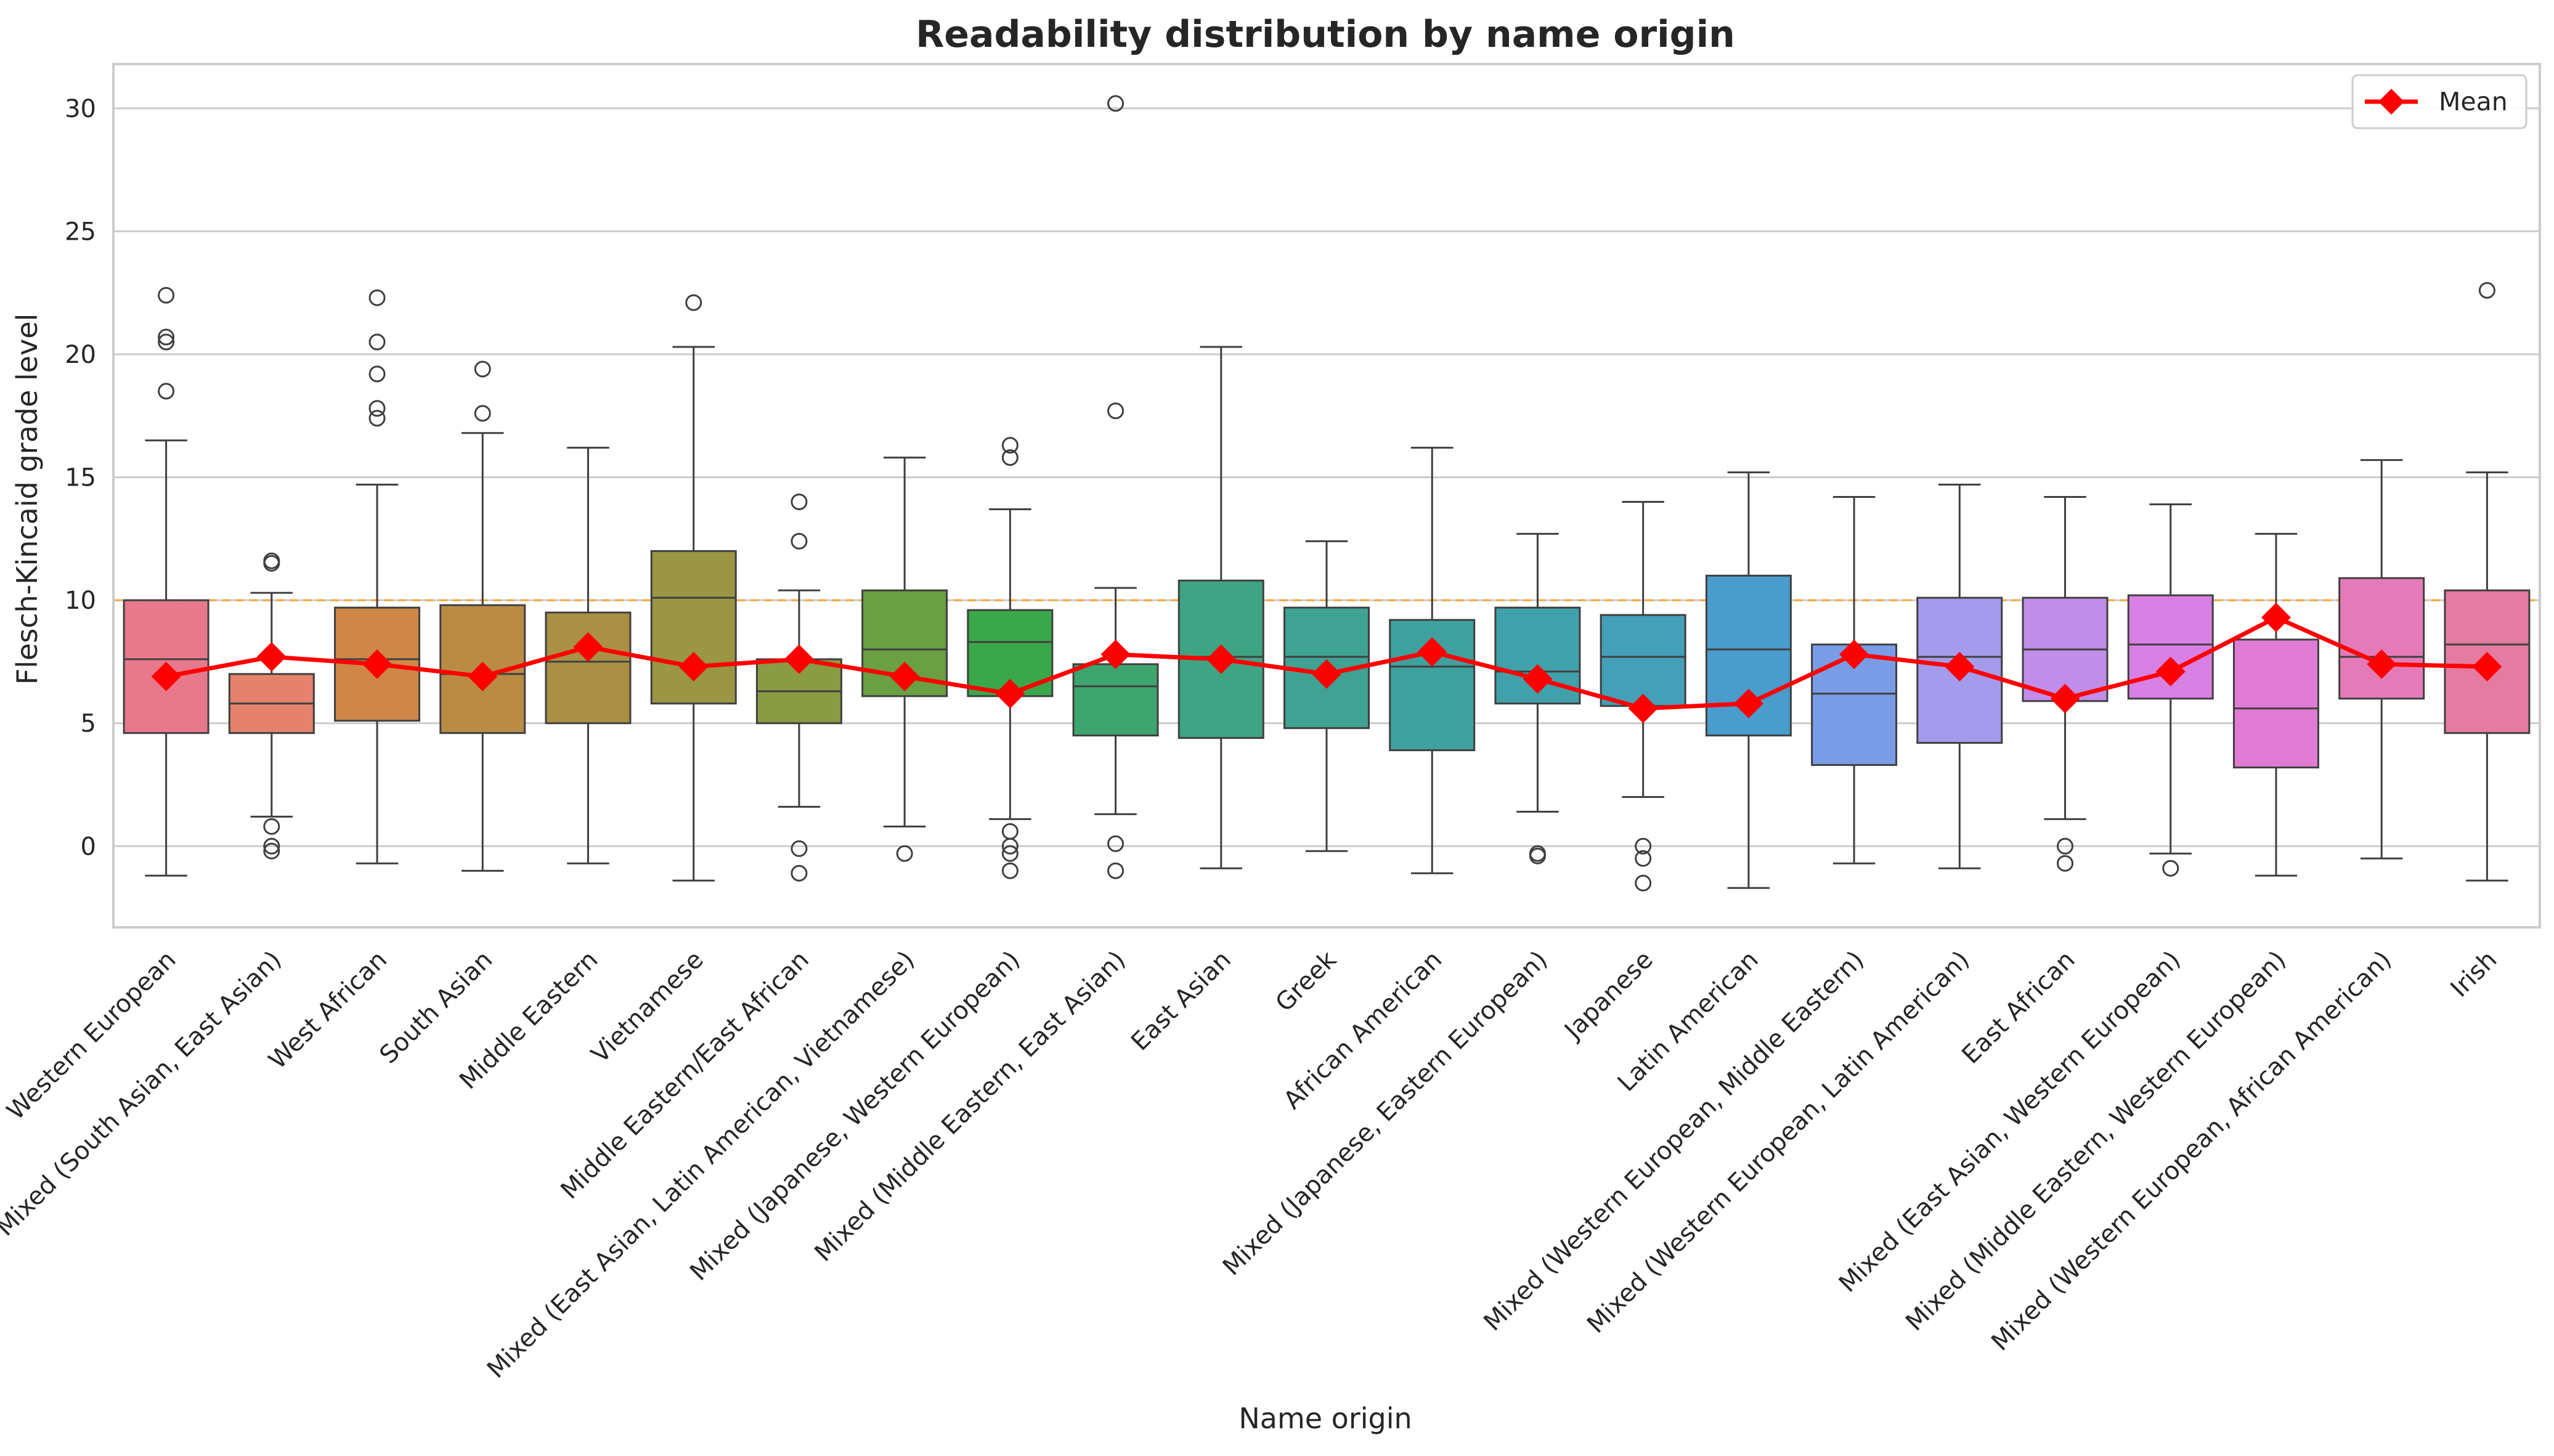 This screenshot has height=1456, width=2554. What do you see at coordinates (81, 478) in the screenshot?
I see `y-tick-label: 15` at bounding box center [81, 478].